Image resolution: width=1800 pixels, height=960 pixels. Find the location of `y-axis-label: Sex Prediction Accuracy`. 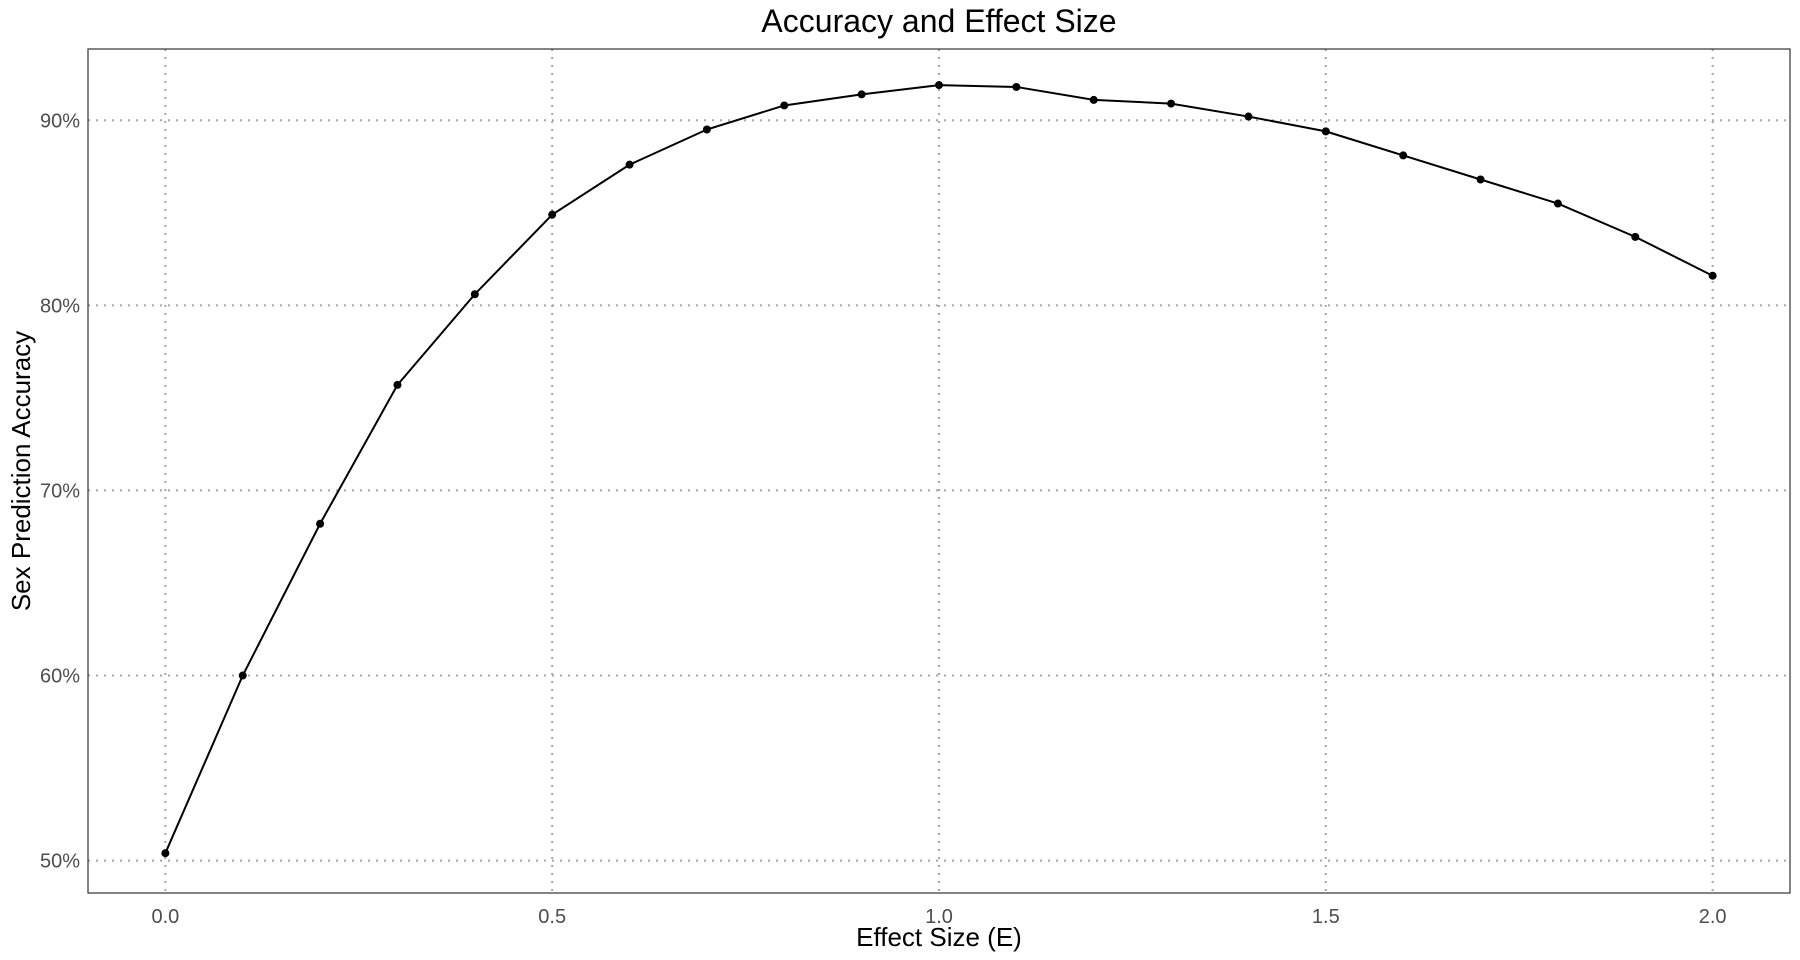

y-axis-label: Sex Prediction Accuracy is located at coordinates (21, 471).